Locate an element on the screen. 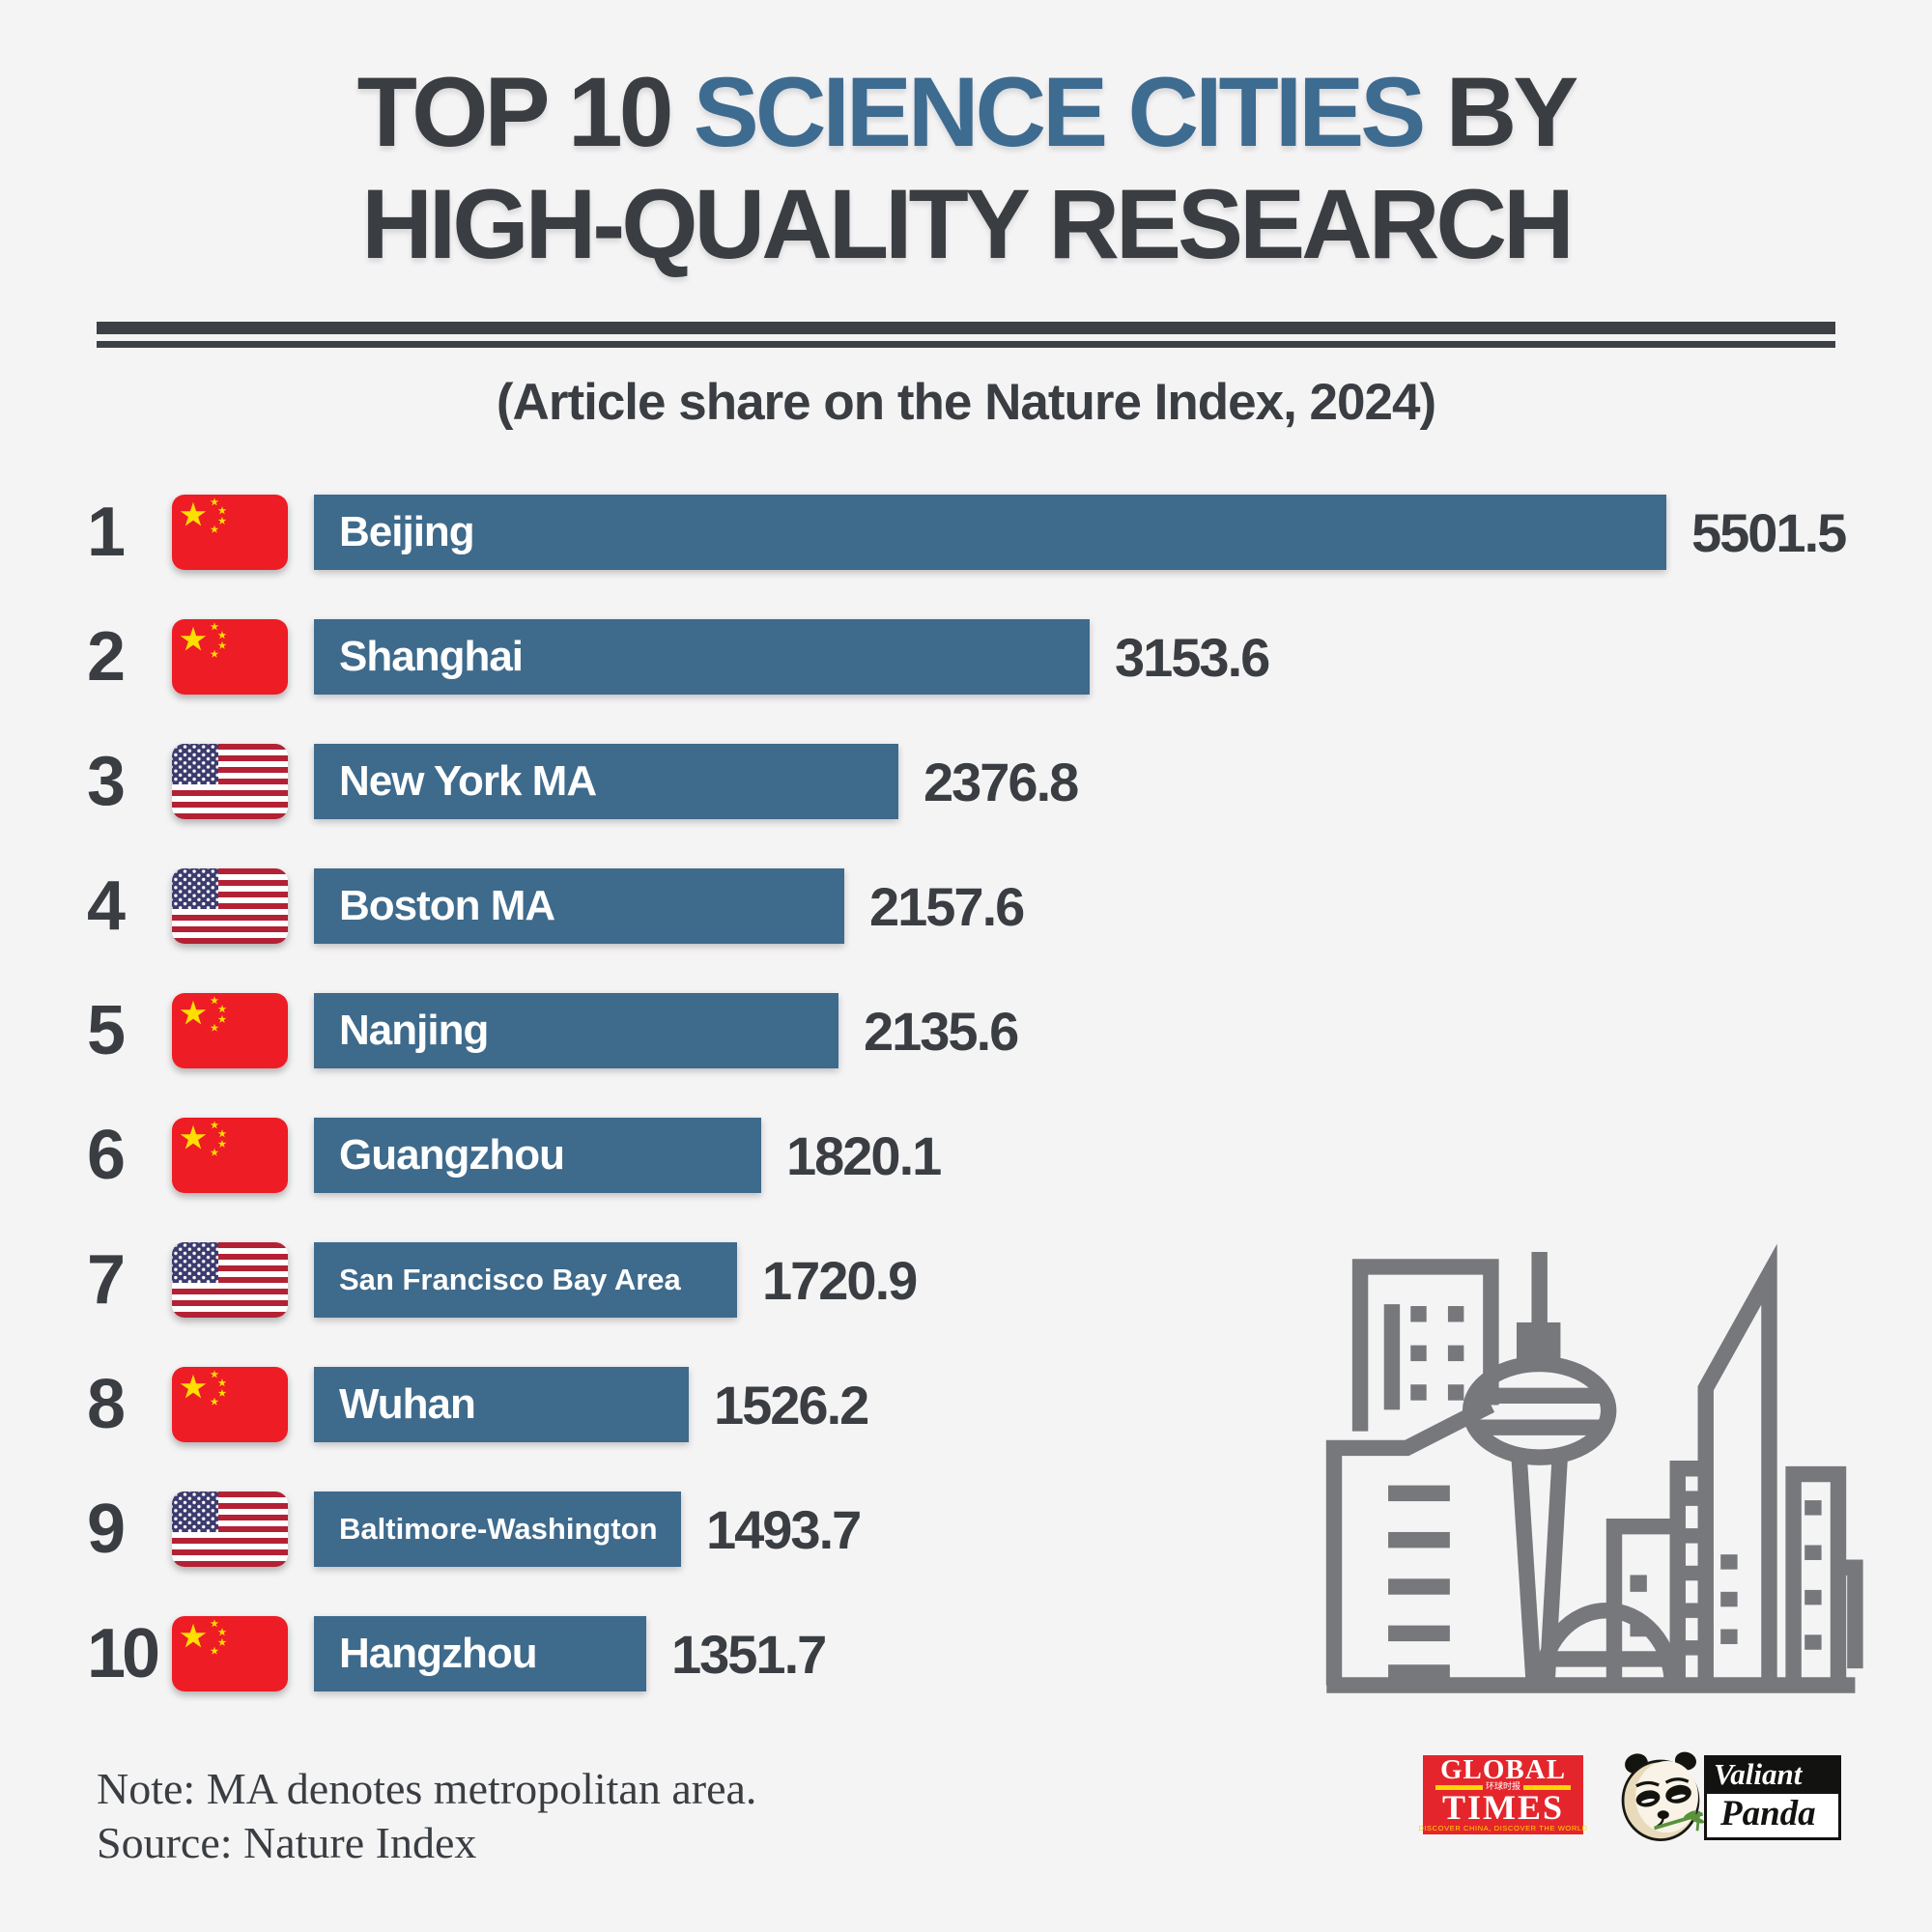 The width and height of the screenshot is (1932, 1932). title-divider is located at coordinates (966, 335).